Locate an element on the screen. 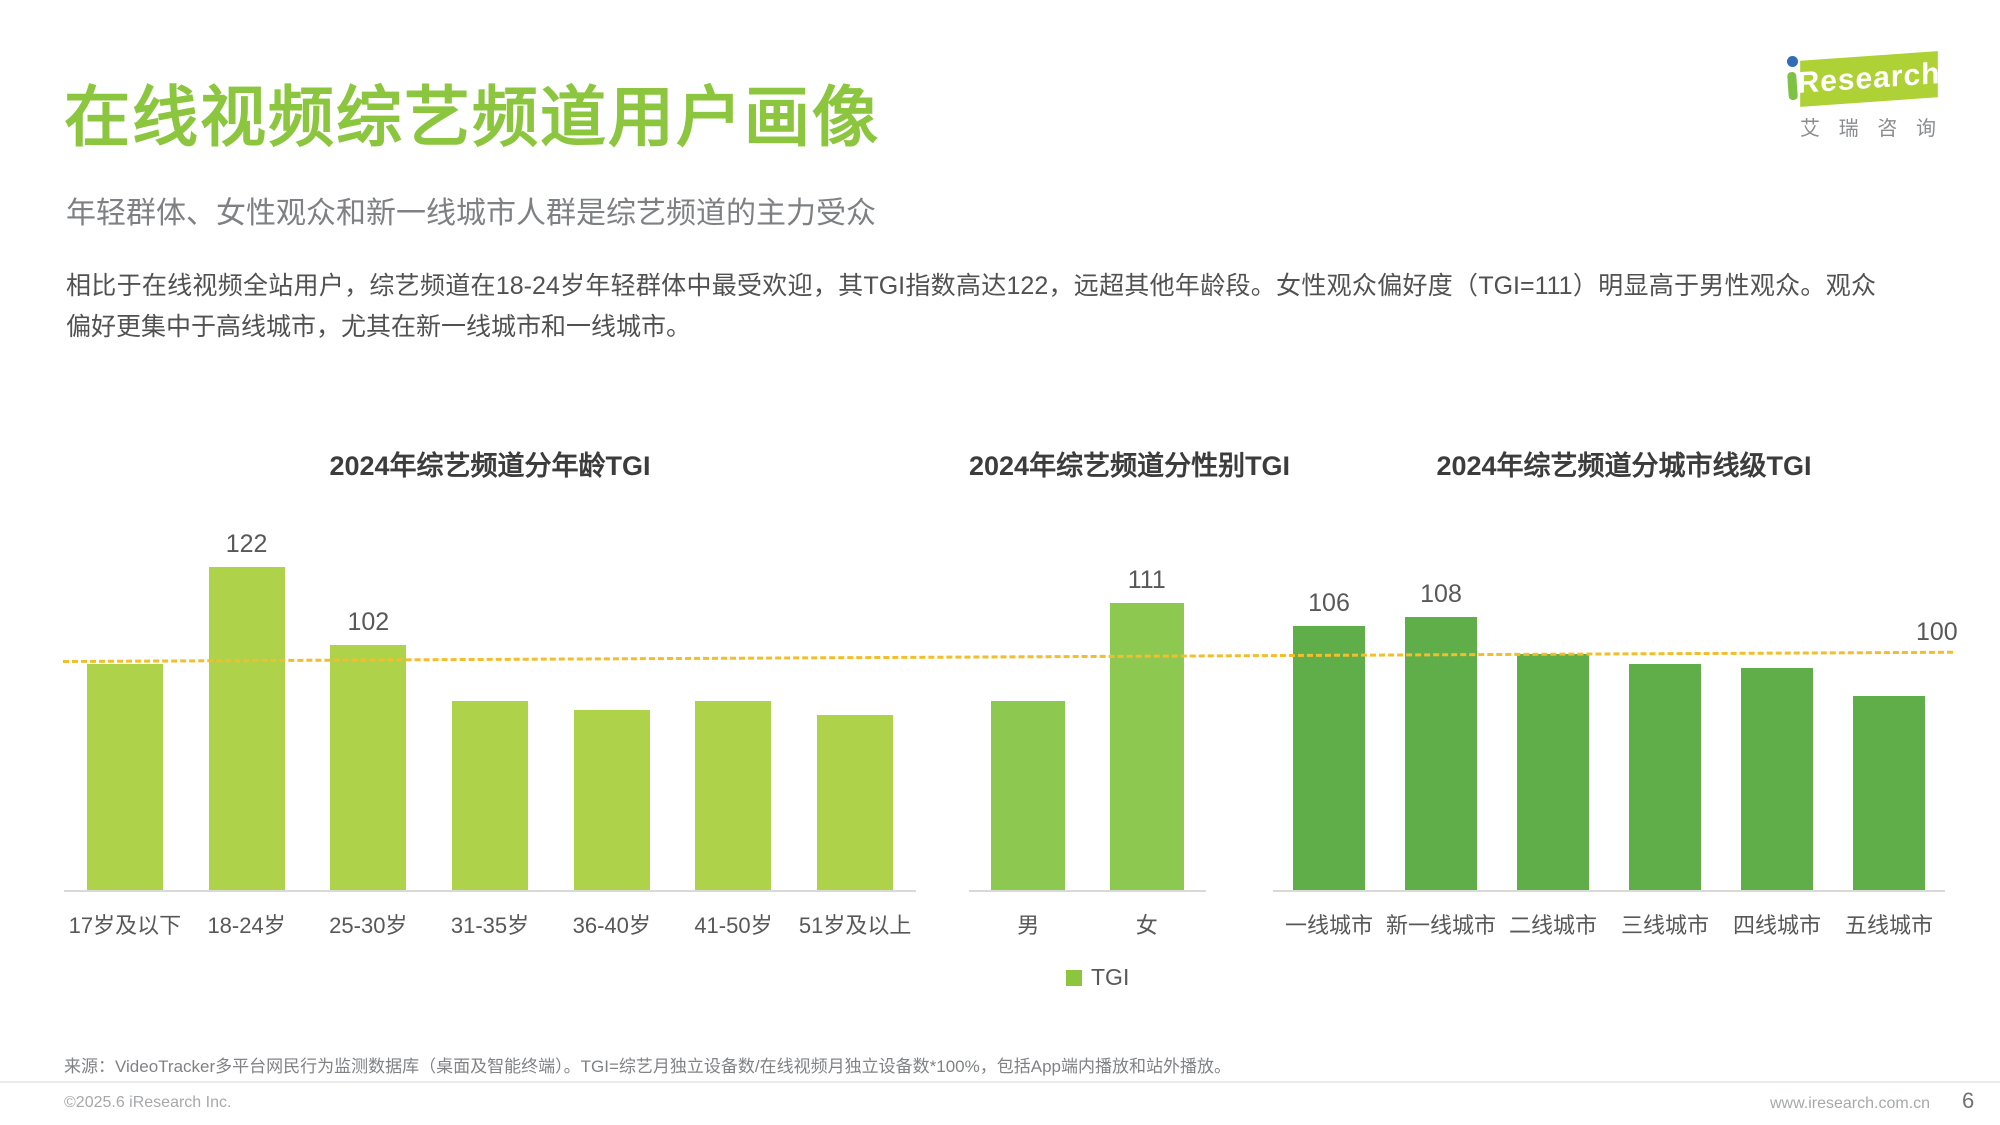  chart-title-age: 2024年综艺频道分年龄TGI is located at coordinates (490, 466).